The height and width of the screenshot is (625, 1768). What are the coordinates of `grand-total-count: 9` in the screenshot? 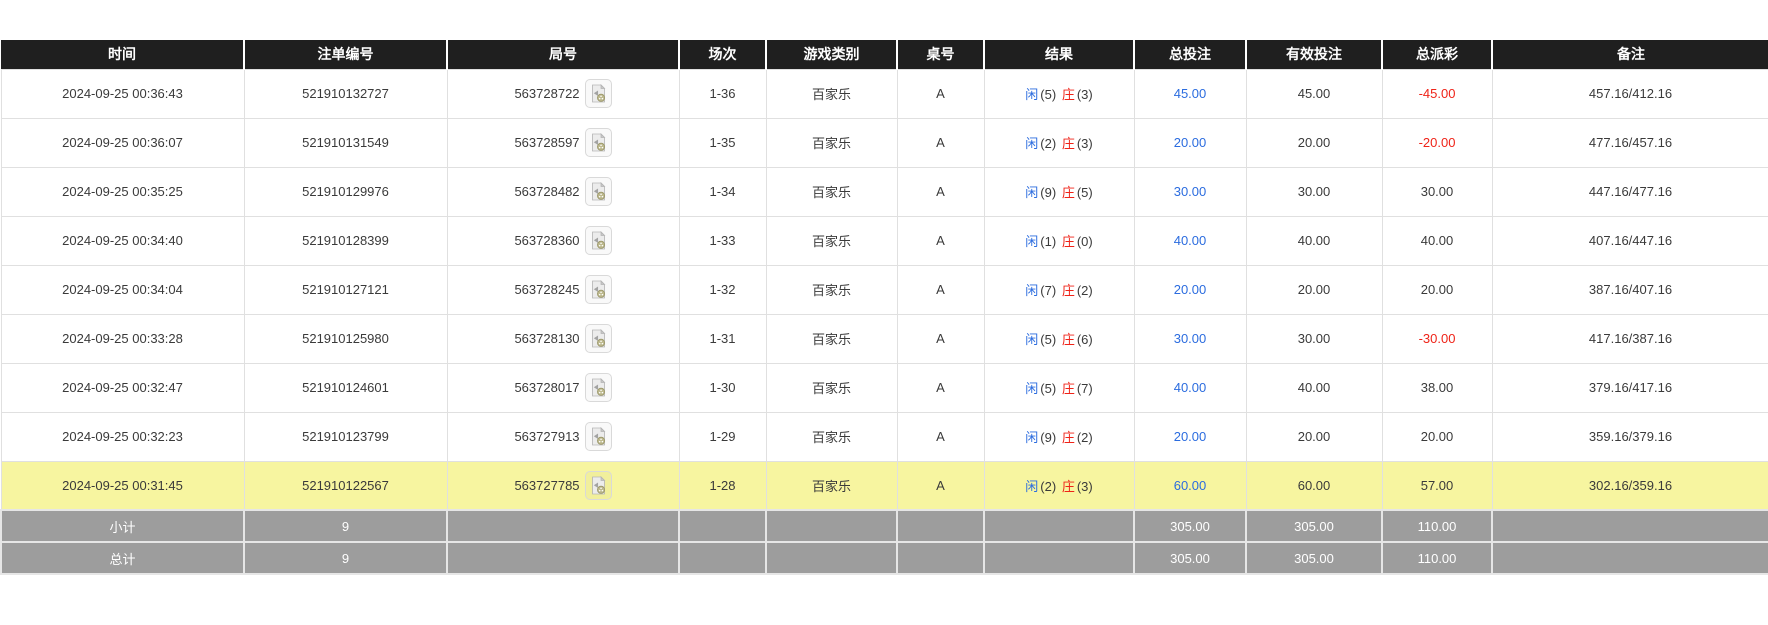 It's located at (345, 558).